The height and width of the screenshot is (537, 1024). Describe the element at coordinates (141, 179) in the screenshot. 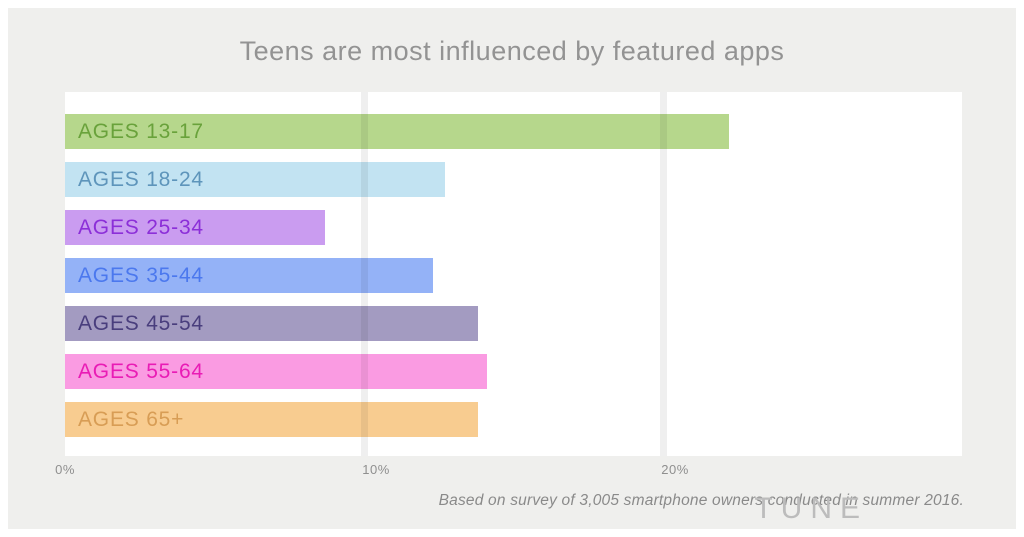

I see `bar-label: AGES 18-24` at that location.